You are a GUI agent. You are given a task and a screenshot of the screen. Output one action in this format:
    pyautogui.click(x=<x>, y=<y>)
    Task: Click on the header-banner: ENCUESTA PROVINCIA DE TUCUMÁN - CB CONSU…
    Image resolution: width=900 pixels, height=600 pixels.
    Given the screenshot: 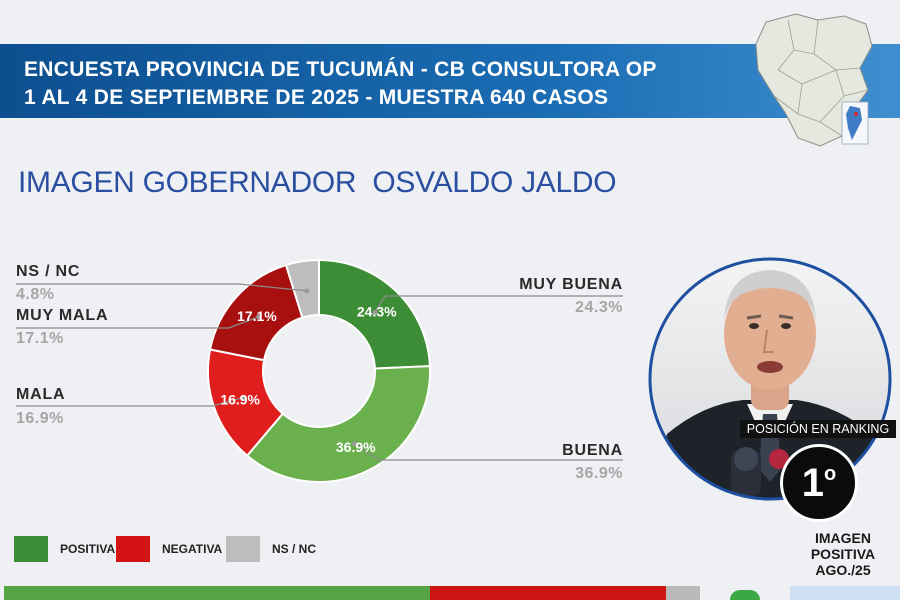 What is the action you would take?
    pyautogui.click(x=450, y=81)
    